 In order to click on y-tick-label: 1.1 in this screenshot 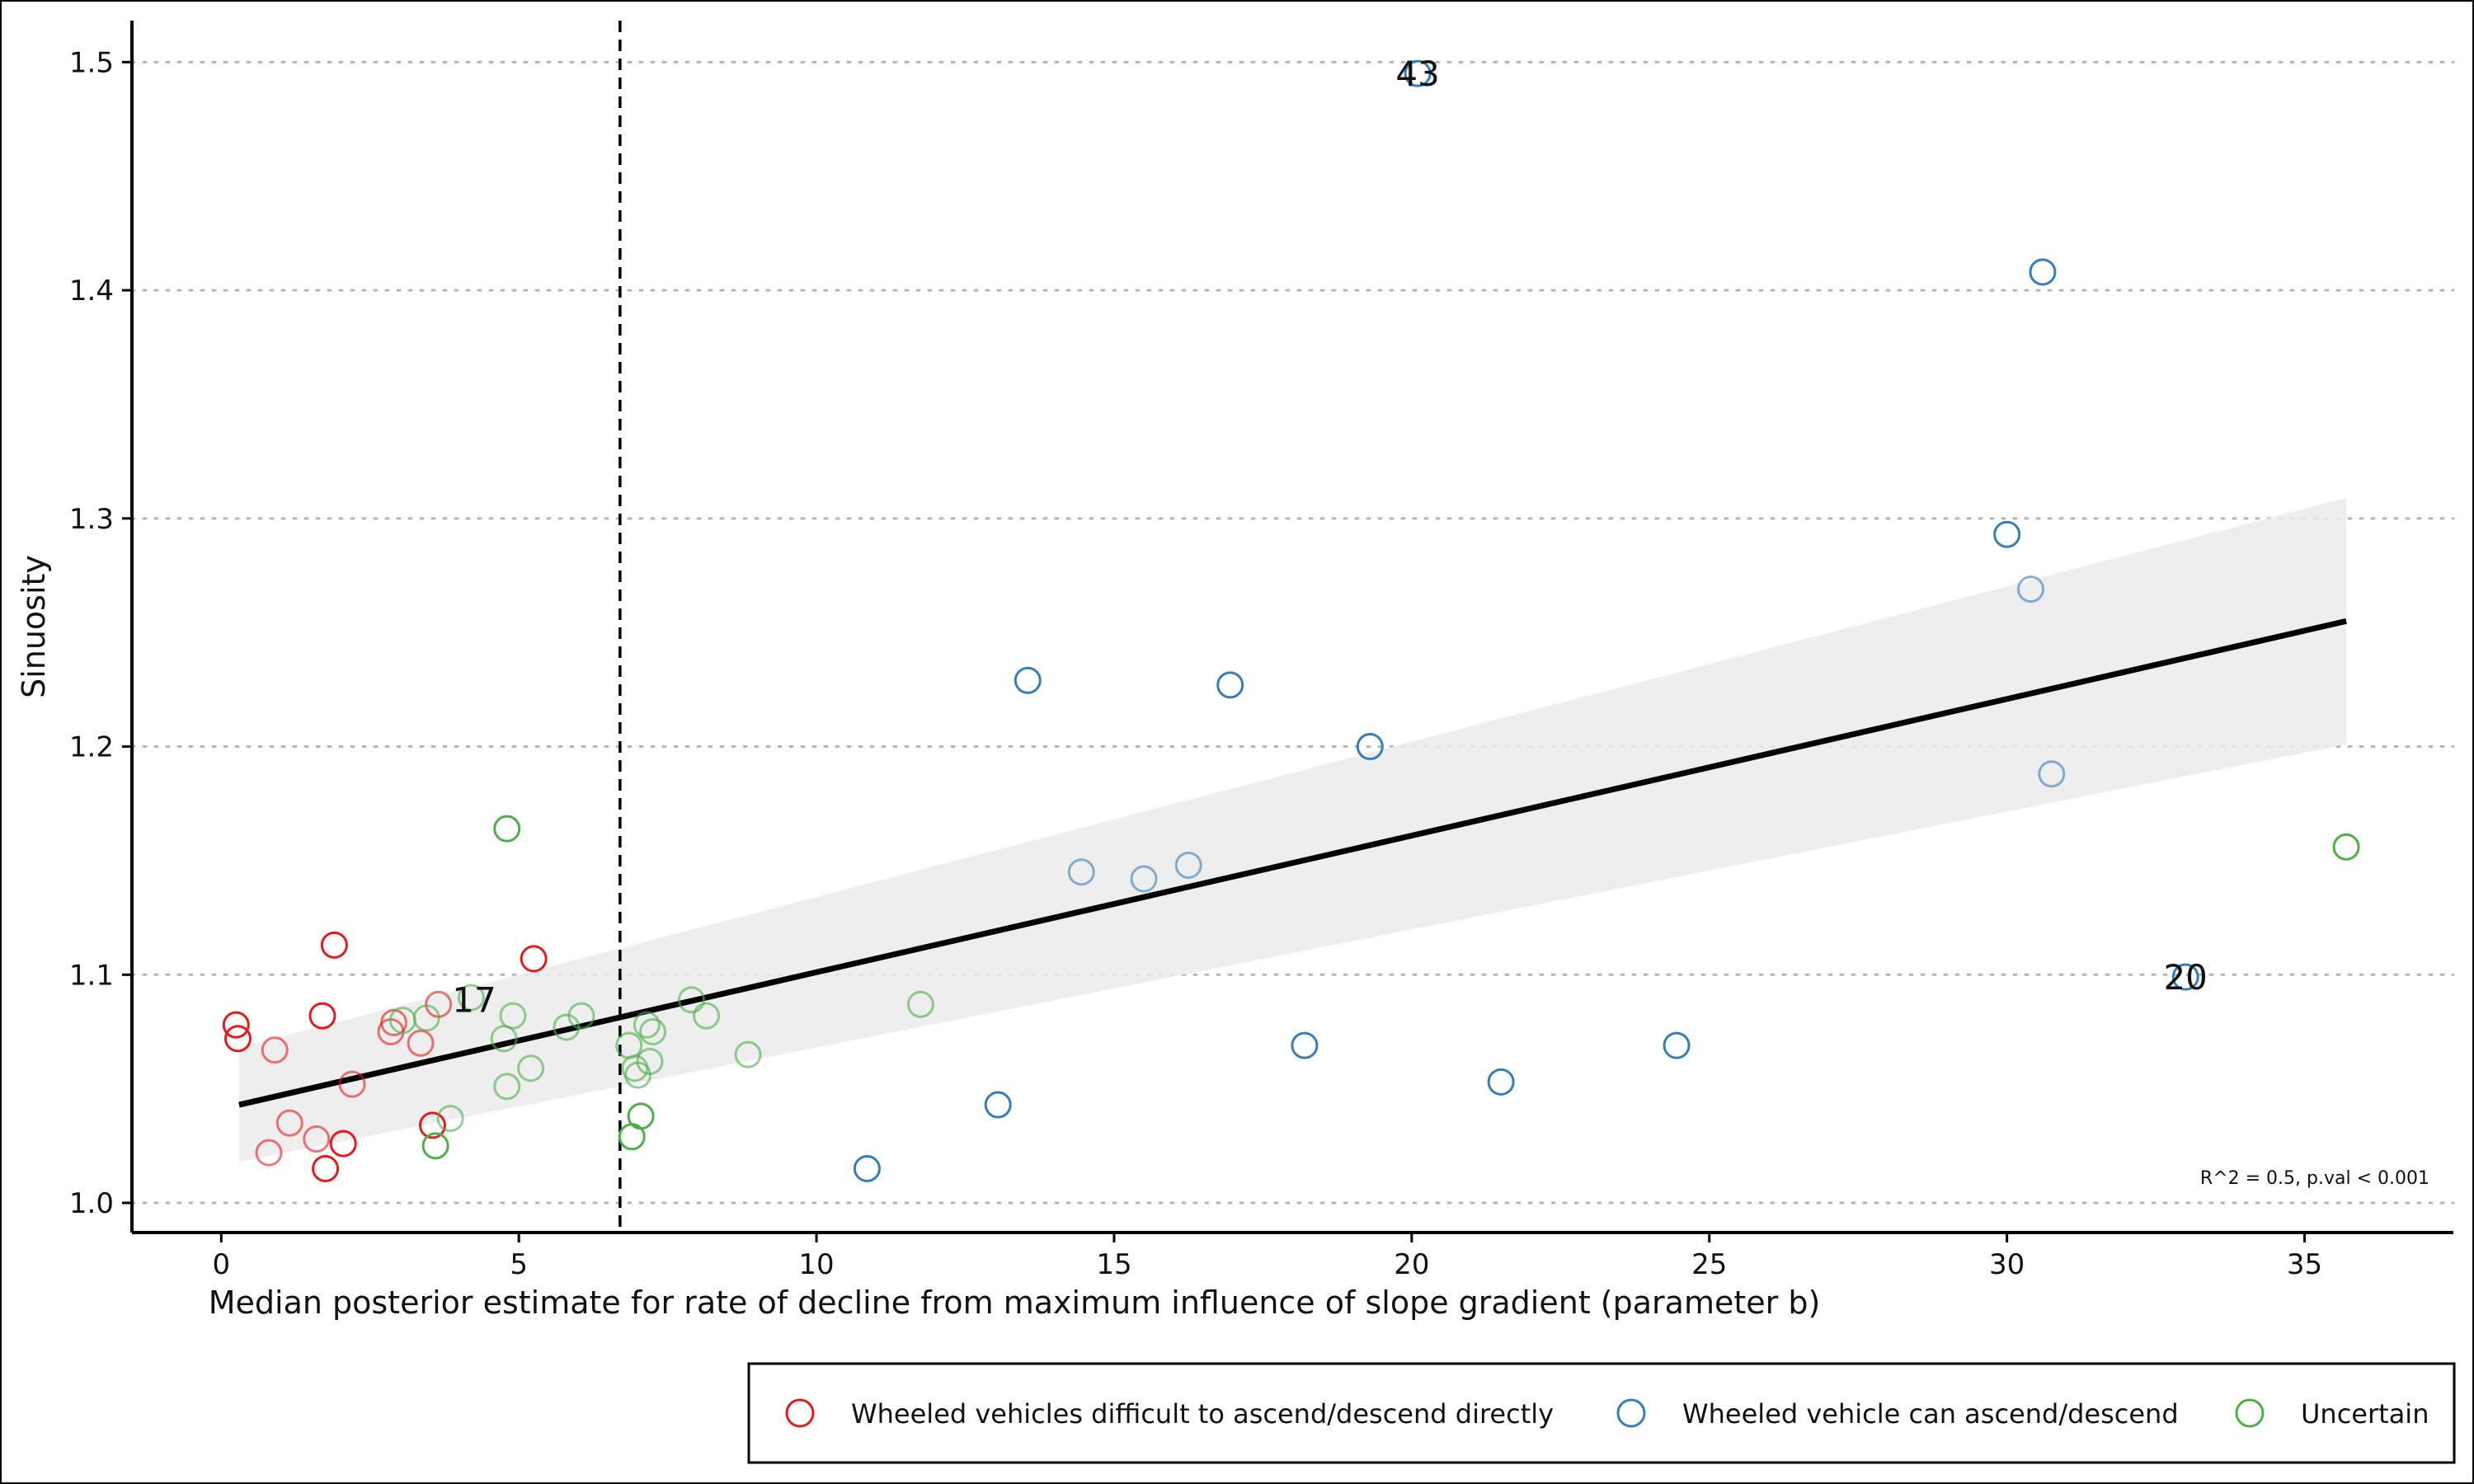, I will do `click(91, 975)`.